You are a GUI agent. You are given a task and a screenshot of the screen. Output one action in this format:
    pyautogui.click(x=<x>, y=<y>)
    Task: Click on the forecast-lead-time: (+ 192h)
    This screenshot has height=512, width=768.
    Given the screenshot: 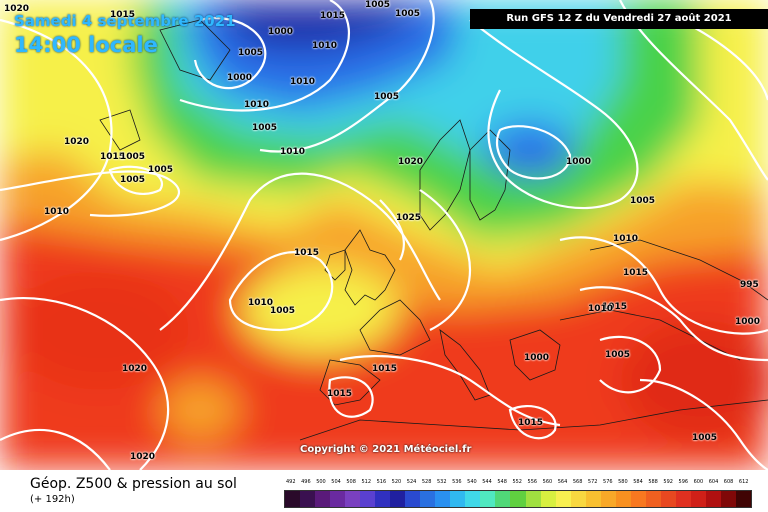 What is the action you would take?
    pyautogui.click(x=52, y=499)
    